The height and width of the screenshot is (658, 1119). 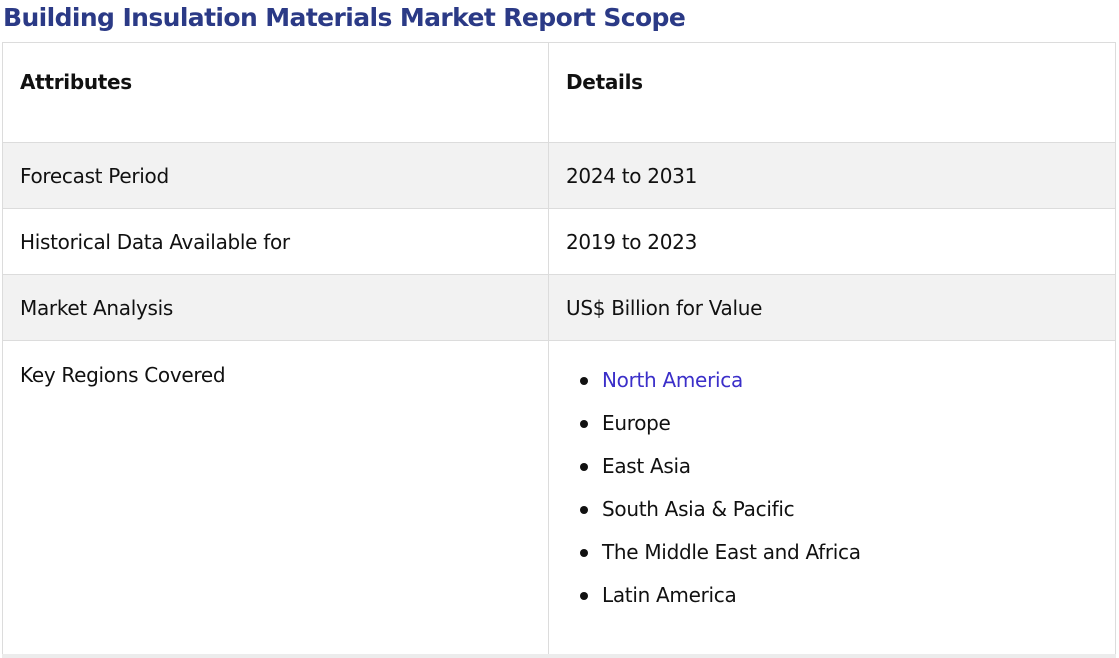 I want to click on region-item-north-america: North America, so click(x=847, y=388).